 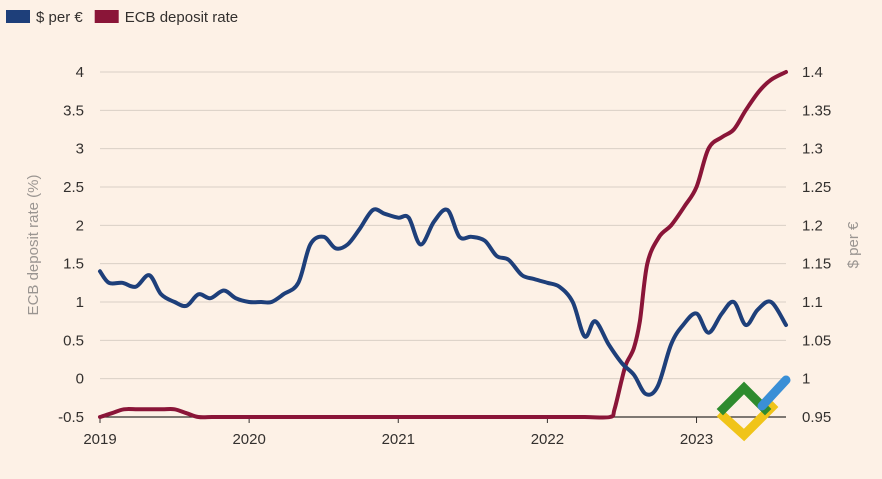 I want to click on right-axis-title: $ per €, so click(x=853, y=244).